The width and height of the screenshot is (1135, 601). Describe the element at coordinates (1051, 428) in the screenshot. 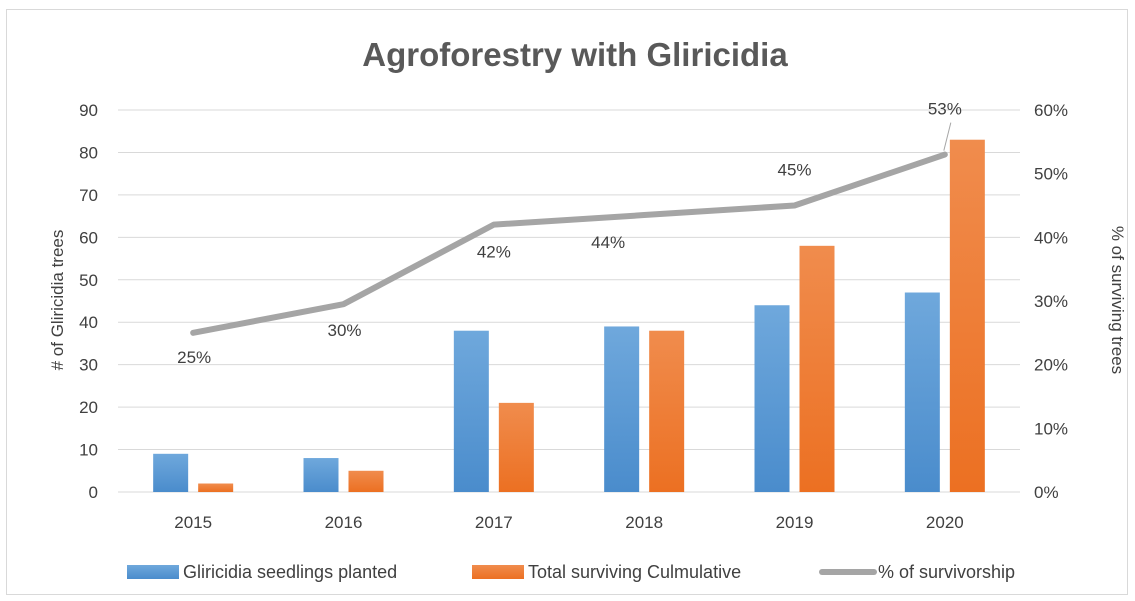

I see `y2-tick-label: 10%` at that location.